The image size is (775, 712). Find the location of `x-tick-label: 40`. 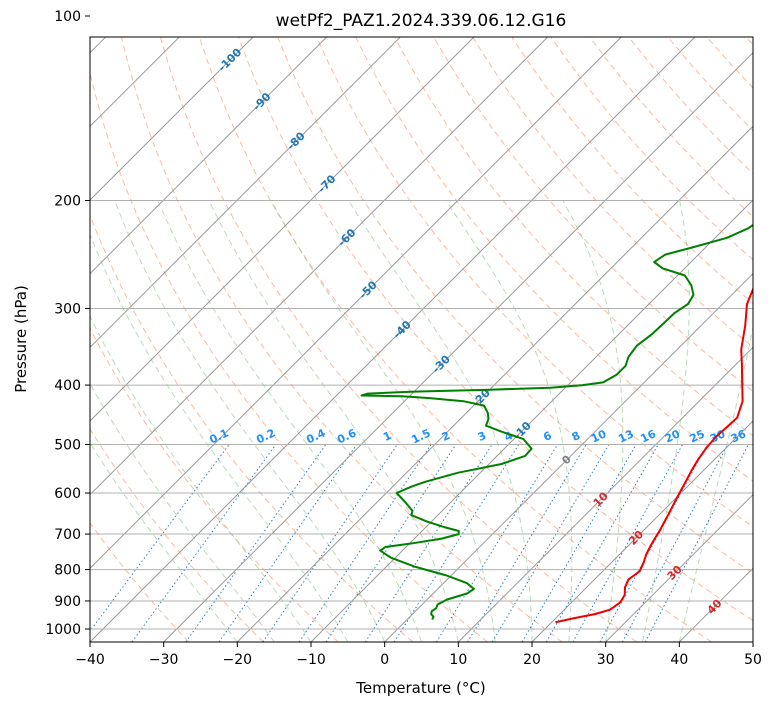

x-tick-label: 40 is located at coordinates (679, 660).